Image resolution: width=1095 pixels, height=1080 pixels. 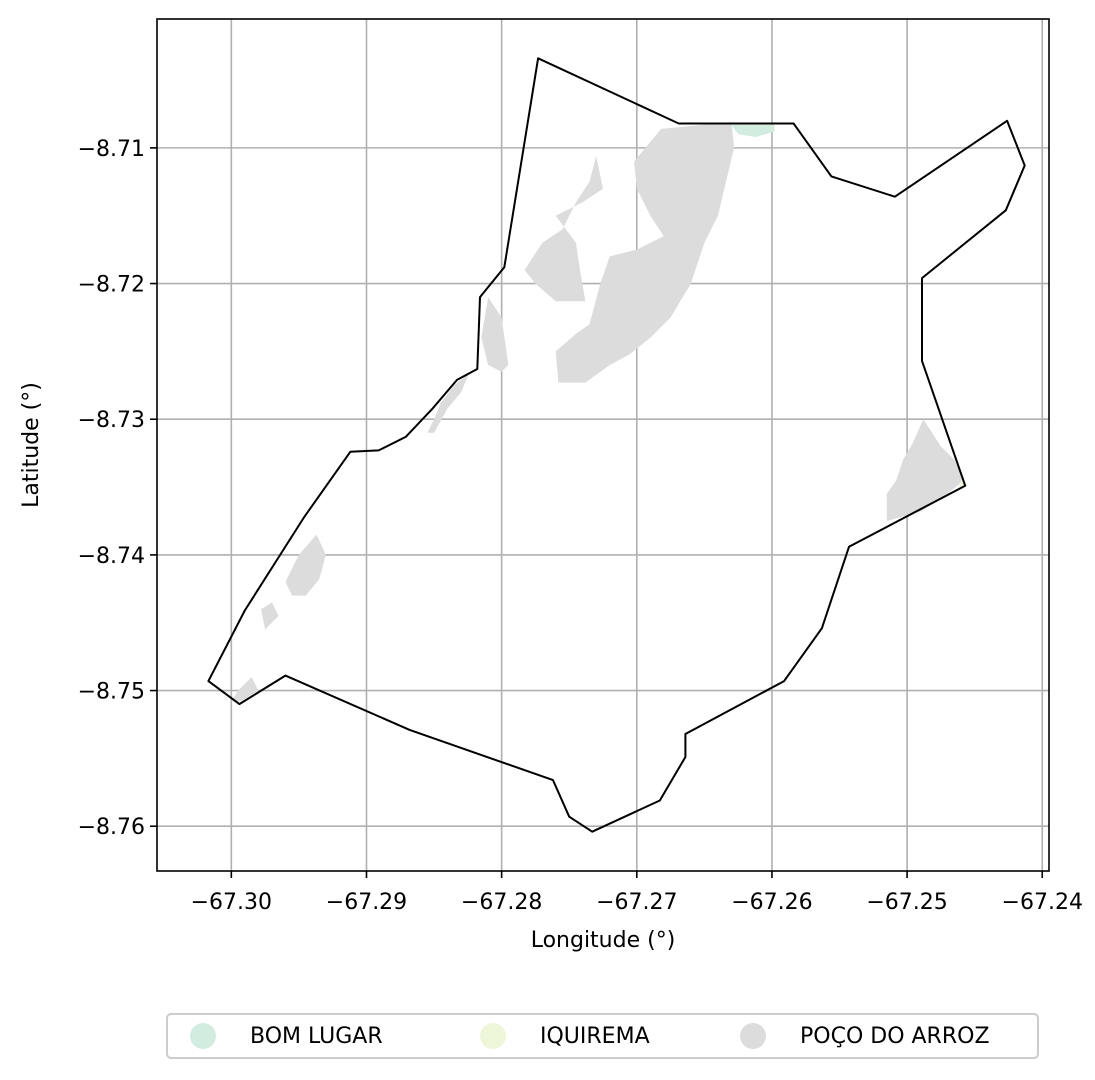 What do you see at coordinates (111, 556) in the screenshot?
I see `y-tick-label: −8.74` at bounding box center [111, 556].